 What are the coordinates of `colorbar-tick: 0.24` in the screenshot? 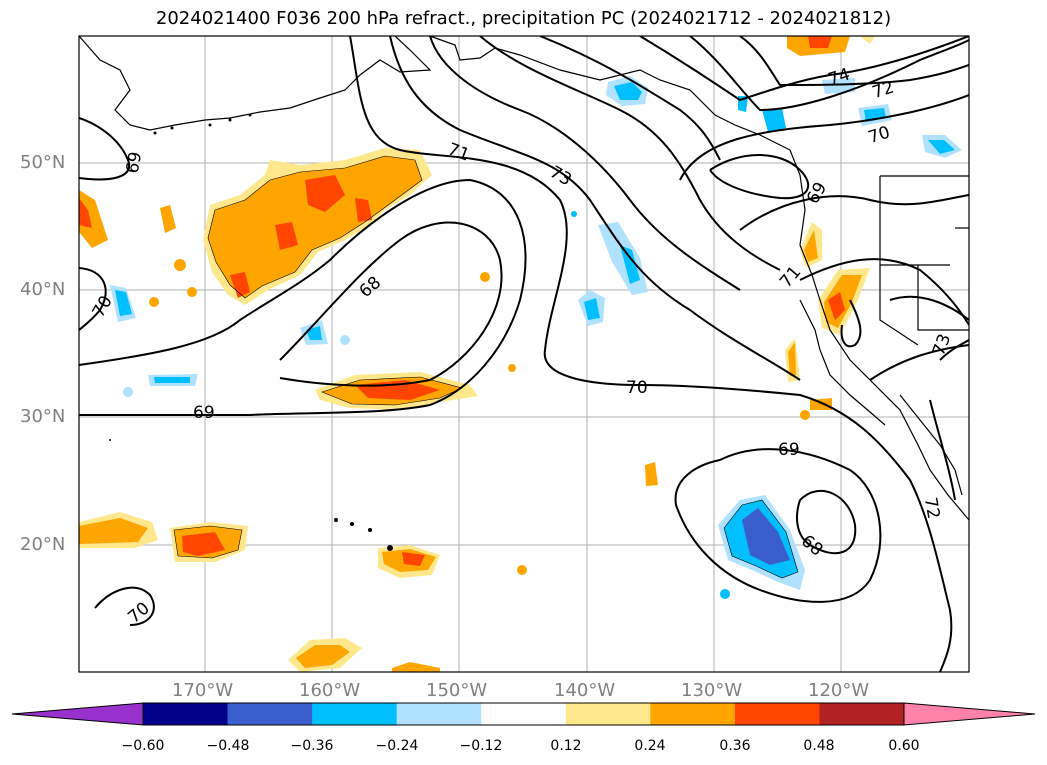 It's located at (650, 746).